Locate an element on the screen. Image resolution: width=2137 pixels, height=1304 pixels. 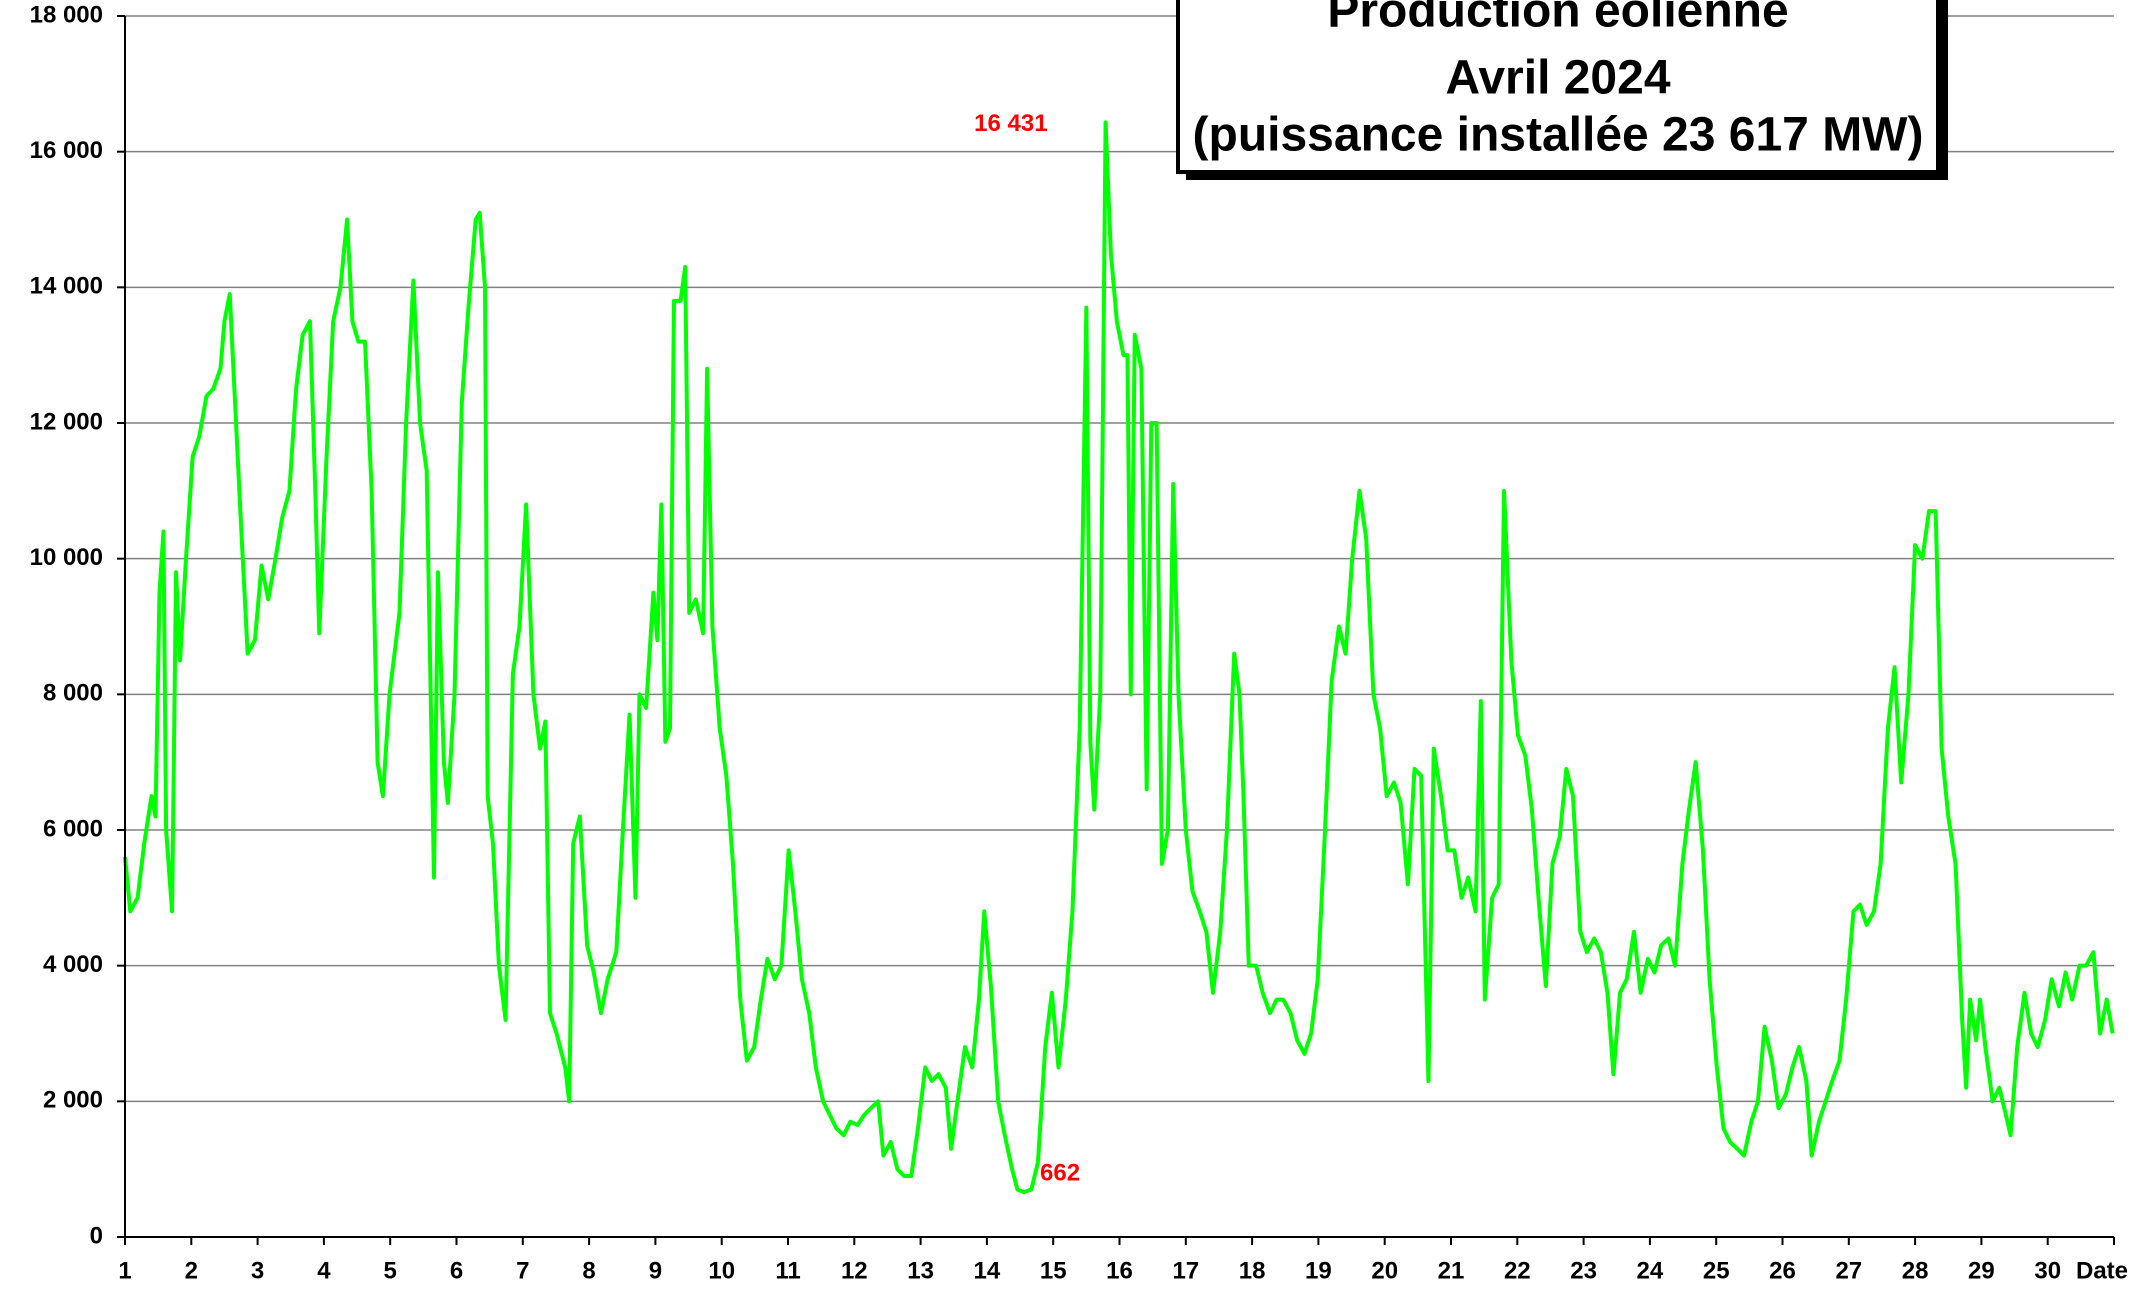
y-tick-label: 4 000 is located at coordinates (73, 964).